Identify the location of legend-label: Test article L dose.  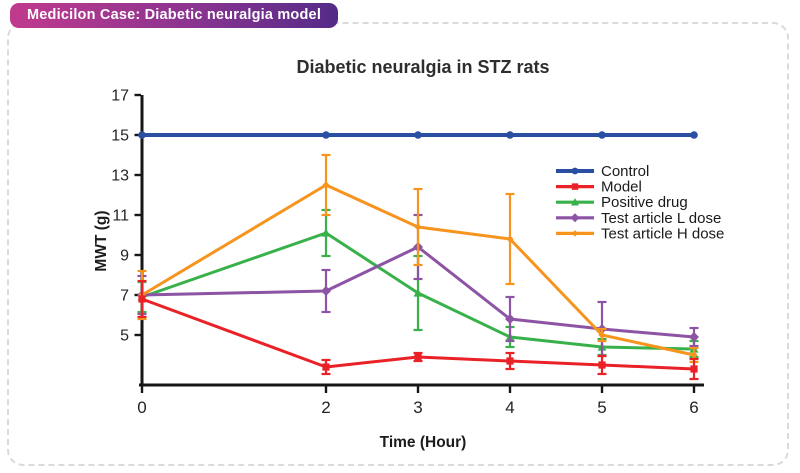
(661, 218).